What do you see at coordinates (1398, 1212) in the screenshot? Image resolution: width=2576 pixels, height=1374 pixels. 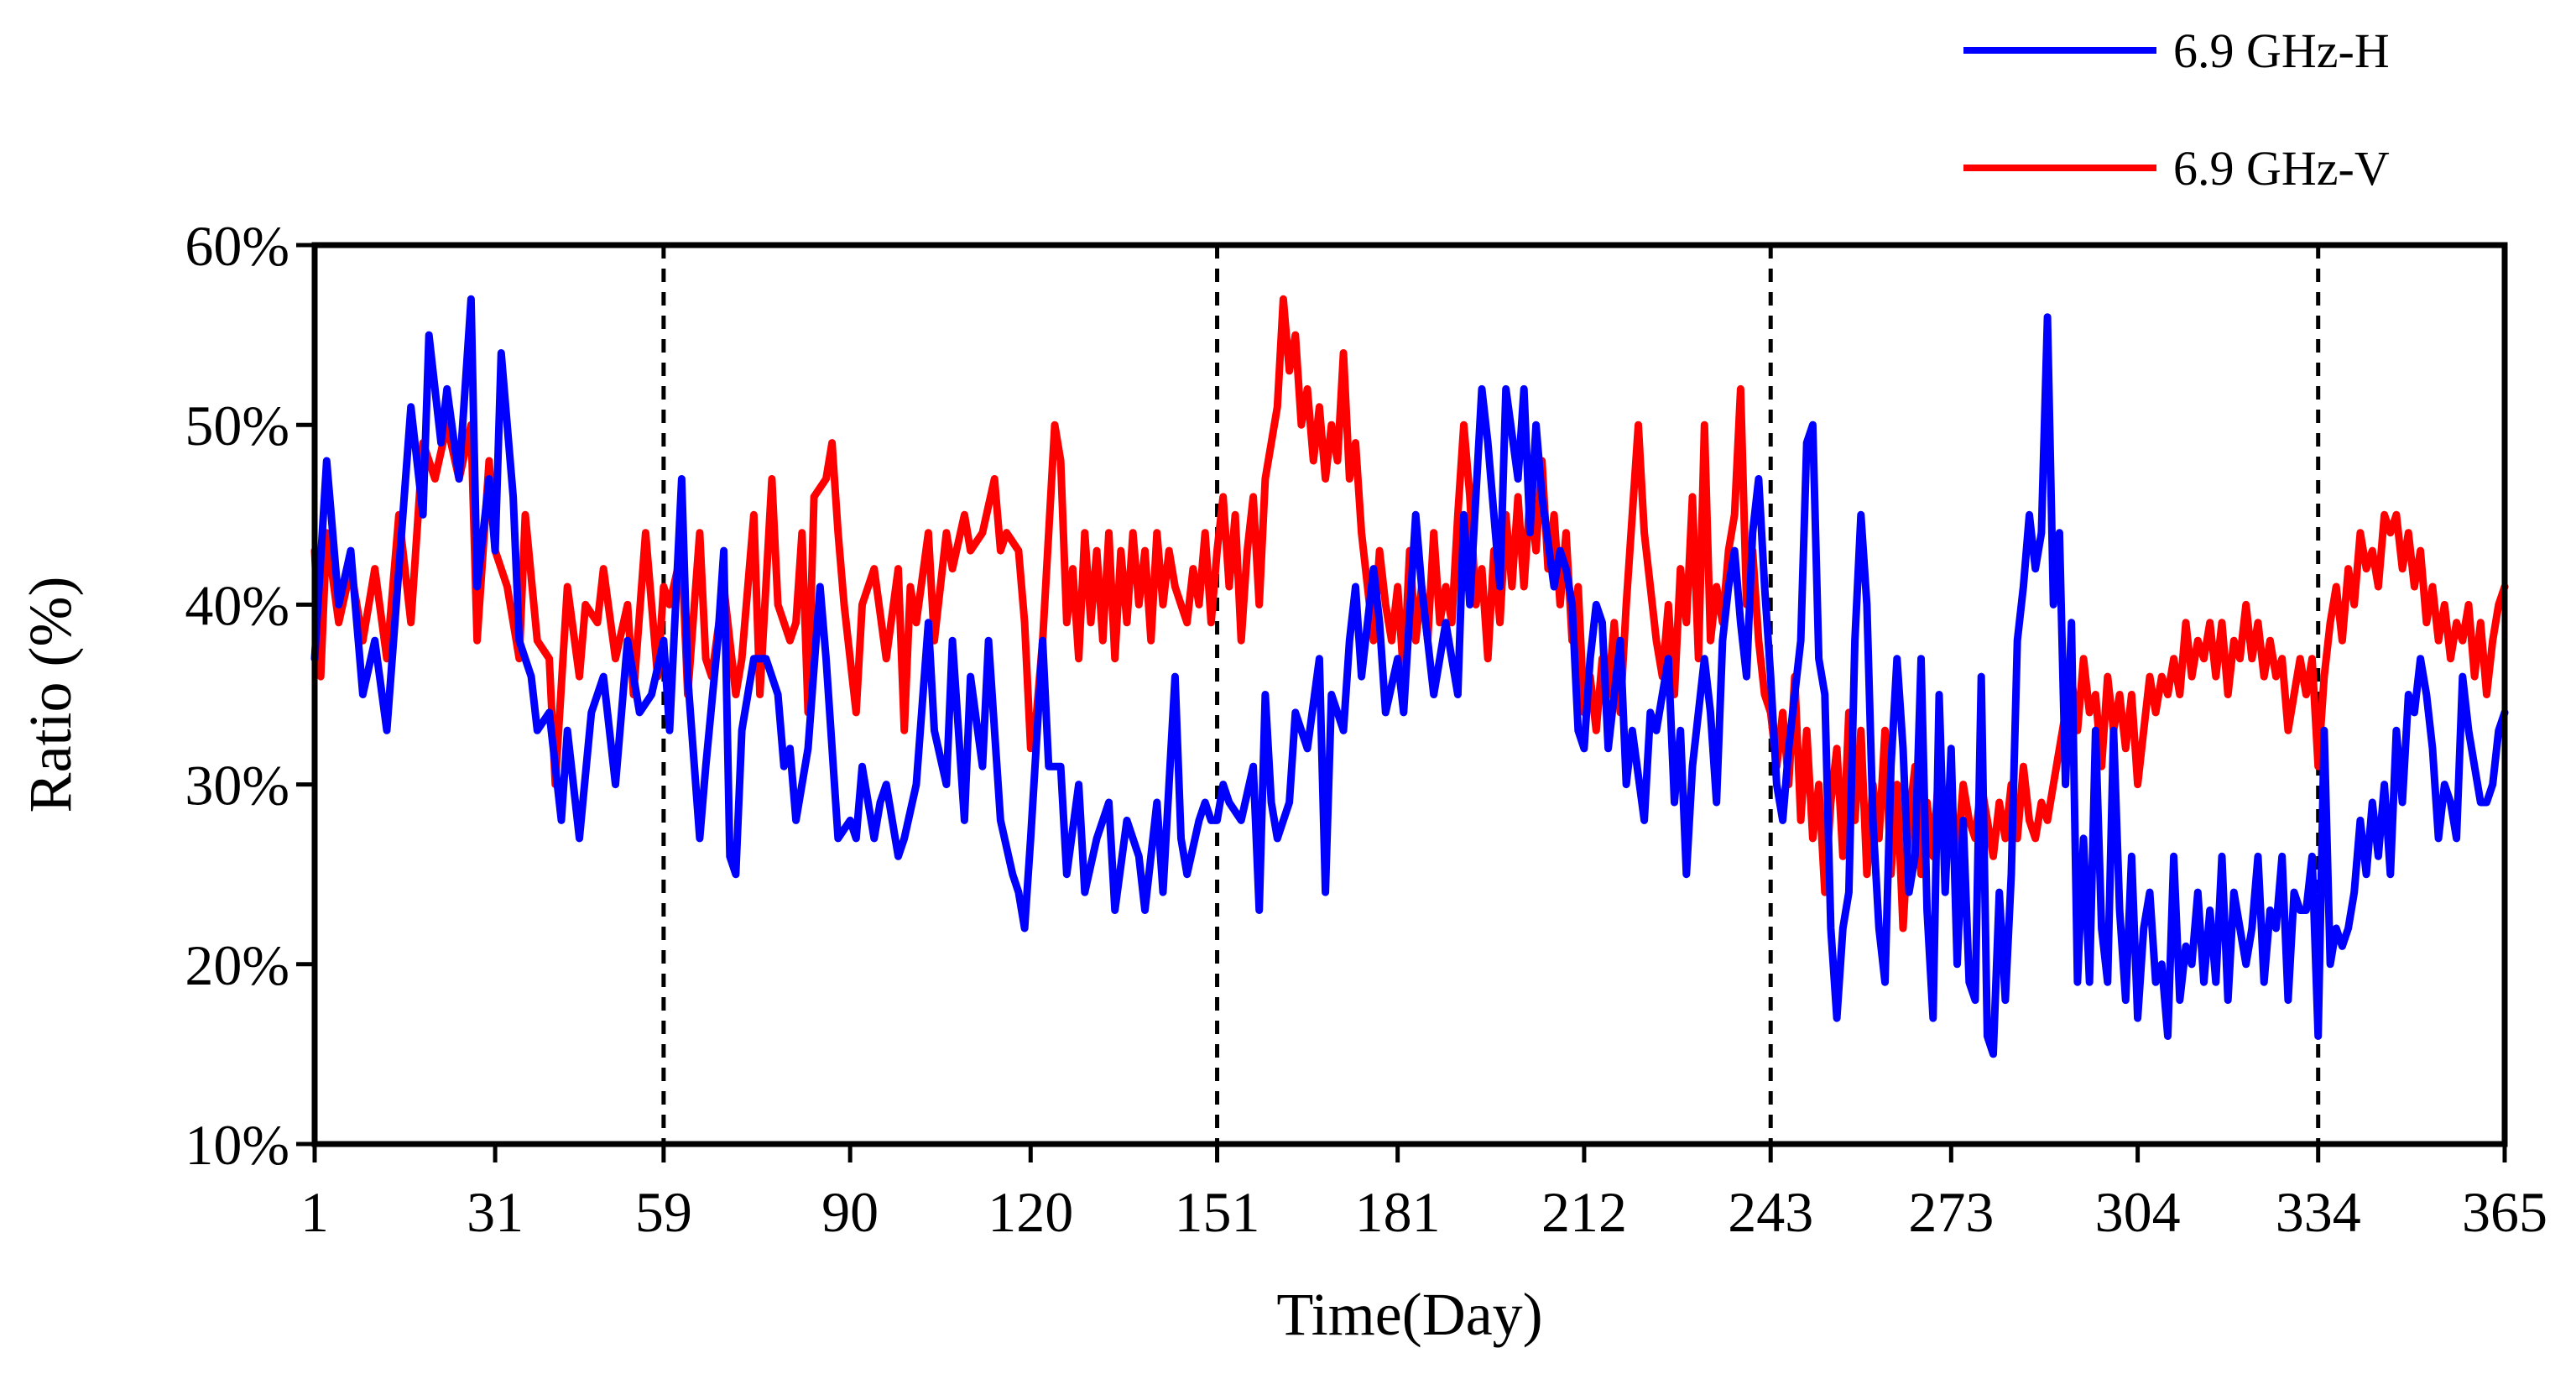 I see `x-tick-label: 181` at bounding box center [1398, 1212].